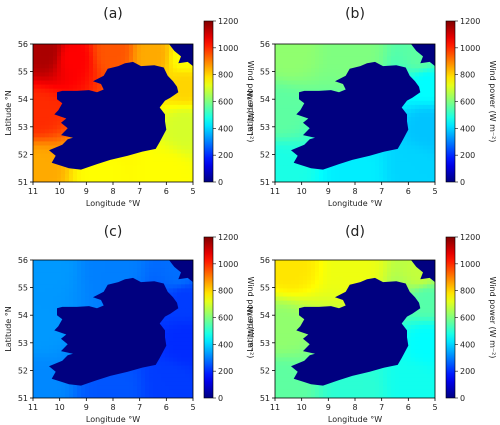 Image resolution: width=500 pixels, height=425 pixels. I want to click on colorbar-tick-label: 1200, so click(470, 21).